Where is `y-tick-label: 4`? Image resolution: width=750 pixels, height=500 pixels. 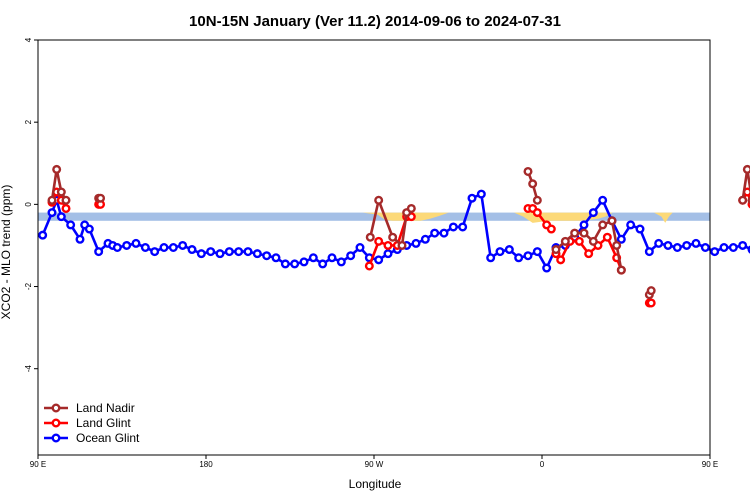
y-tick-label: 4 is located at coordinates (28, 39).